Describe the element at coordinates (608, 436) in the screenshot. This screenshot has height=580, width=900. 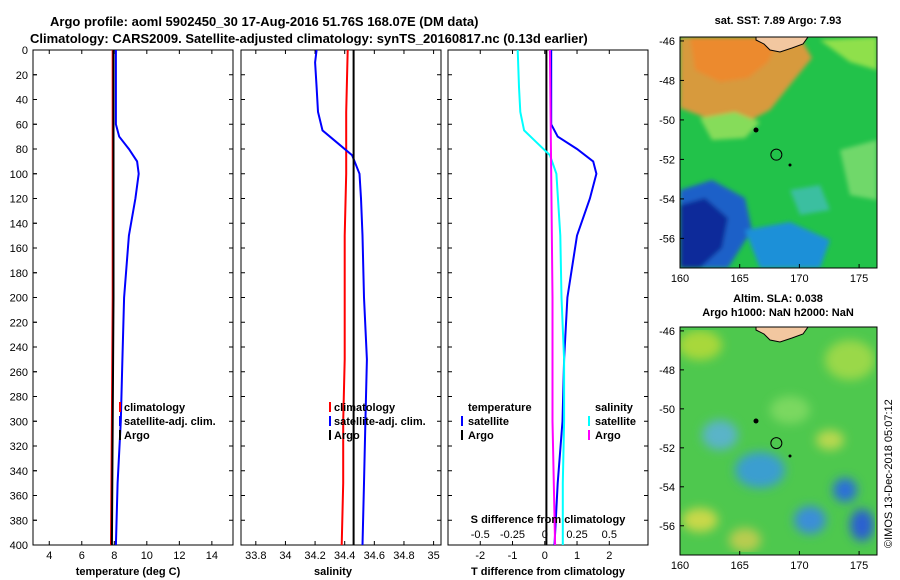
I see `legend-sal-argo: Argo` at that location.